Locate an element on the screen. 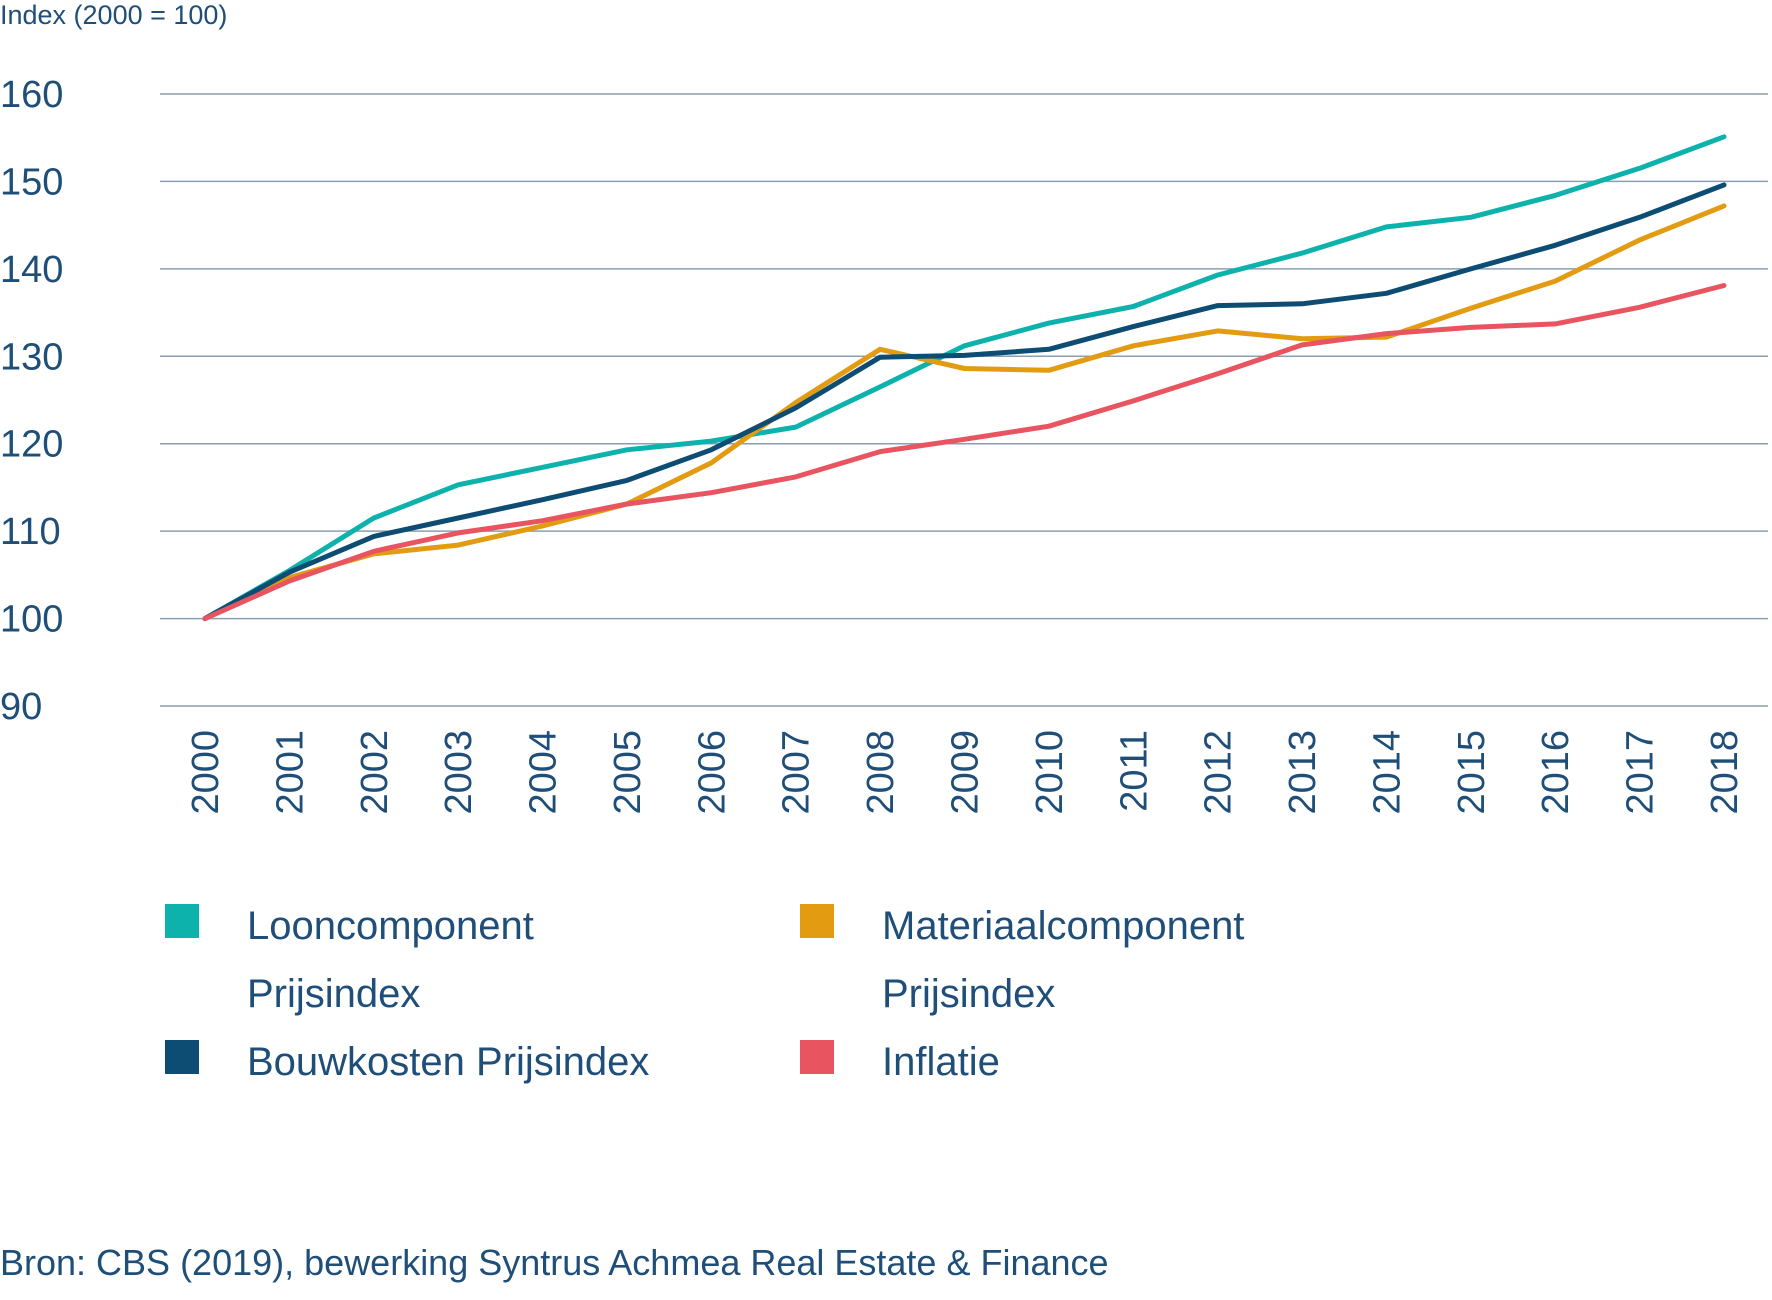 This screenshot has height=1300, width=1772. x-tick-label: 2004 is located at coordinates (544, 772).